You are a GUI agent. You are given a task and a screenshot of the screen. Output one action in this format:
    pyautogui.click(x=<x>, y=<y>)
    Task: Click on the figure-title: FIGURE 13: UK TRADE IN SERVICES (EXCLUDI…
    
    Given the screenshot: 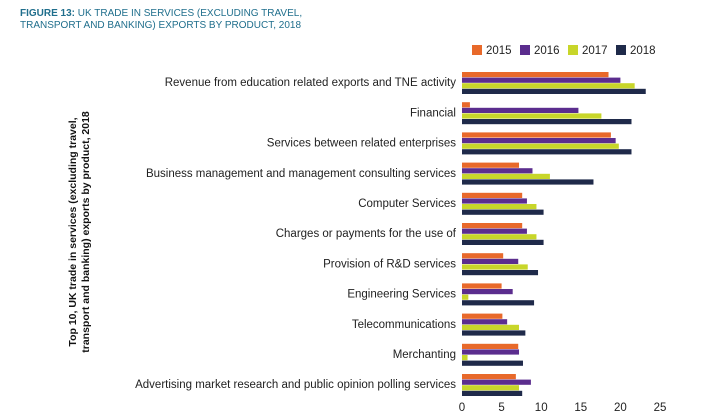 What is the action you would take?
    pyautogui.click(x=190, y=20)
    